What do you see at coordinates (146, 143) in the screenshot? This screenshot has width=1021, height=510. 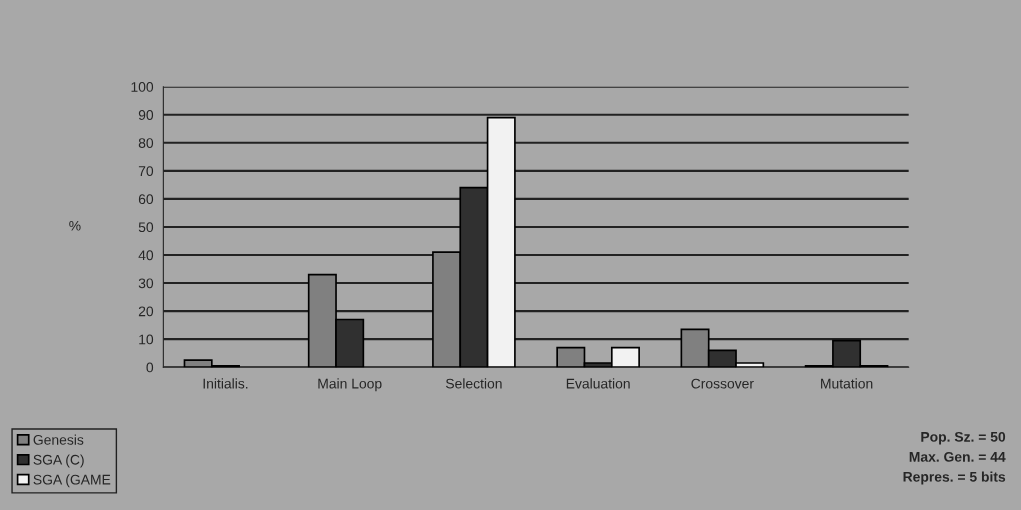 I see `y-tick-label: 80` at bounding box center [146, 143].